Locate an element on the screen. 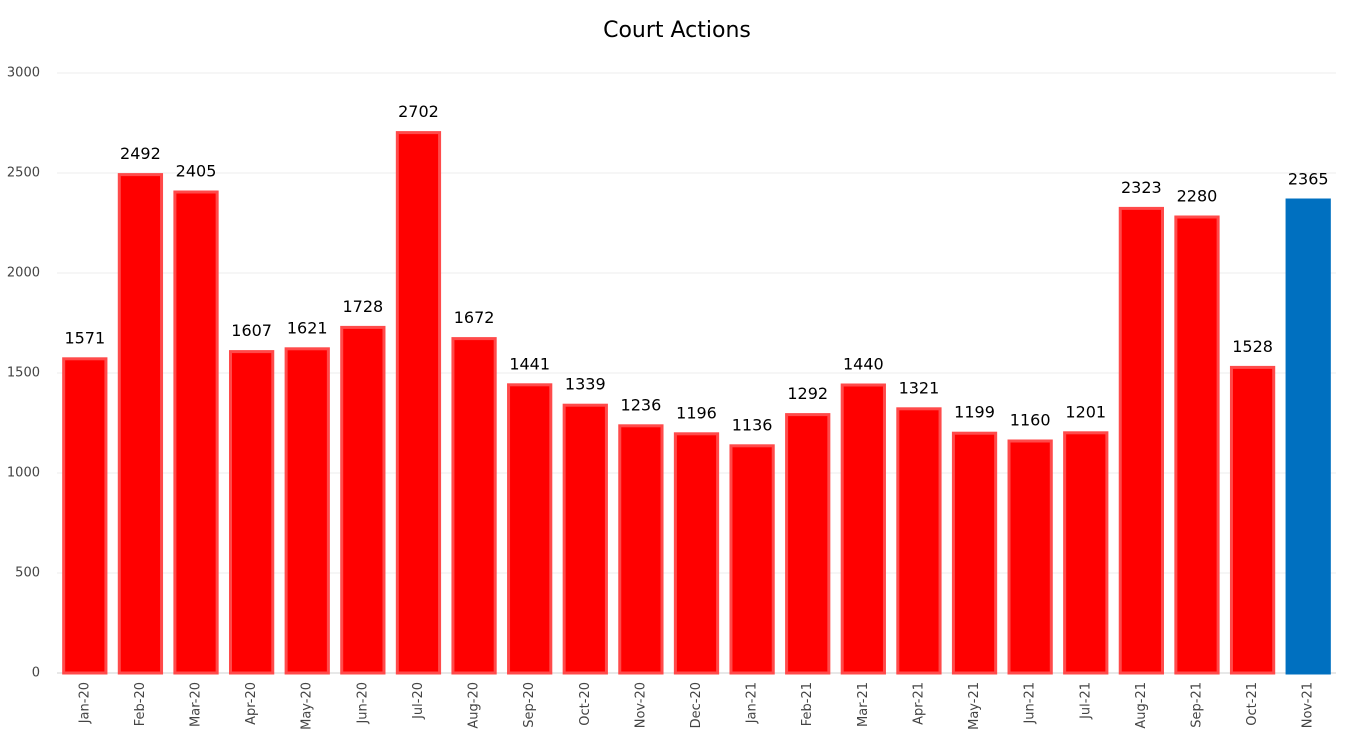  data-label: 1440 is located at coordinates (863, 364).